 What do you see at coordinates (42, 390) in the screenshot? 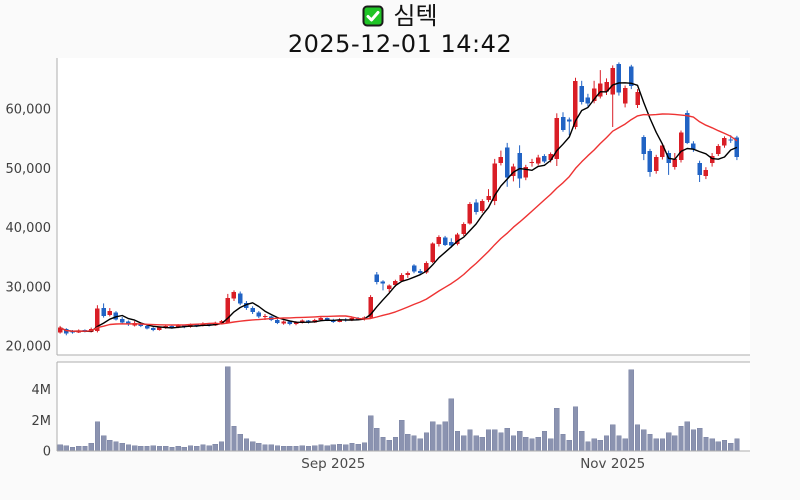
I see `volume-axis-label: 4M` at bounding box center [42, 390].